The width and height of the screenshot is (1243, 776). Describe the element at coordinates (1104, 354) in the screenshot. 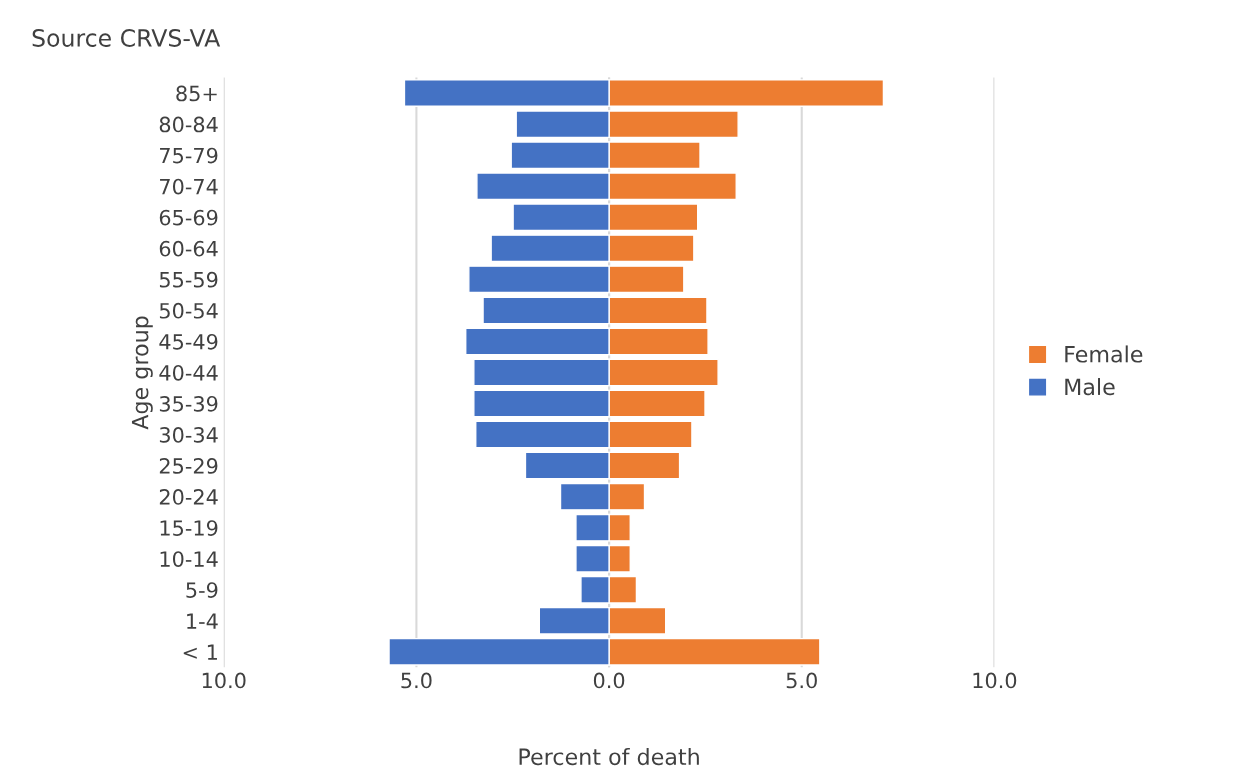

I see `legend-label: Female` at that location.